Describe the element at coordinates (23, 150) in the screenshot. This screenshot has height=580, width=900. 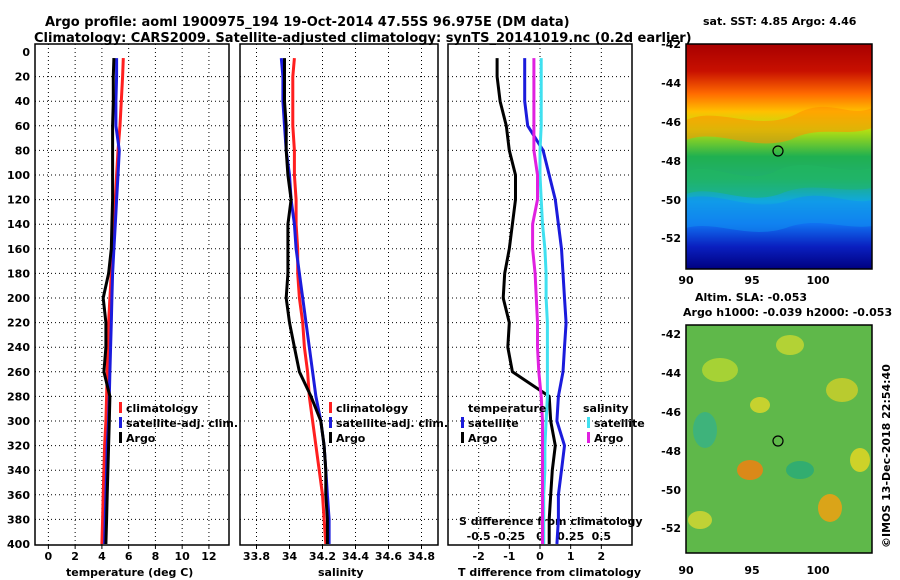
I see `depth-tick-label: 80` at that location.